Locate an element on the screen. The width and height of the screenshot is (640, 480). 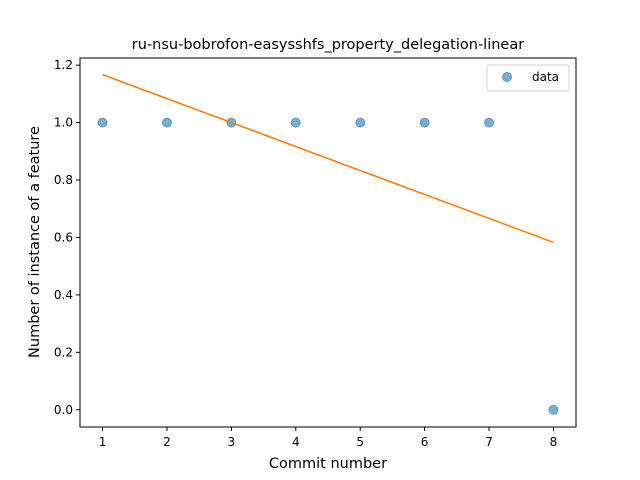
y-axis: 0.0 0.2 0.4 0.6 0.8 1.0 1.2 is located at coordinates (67, 237).